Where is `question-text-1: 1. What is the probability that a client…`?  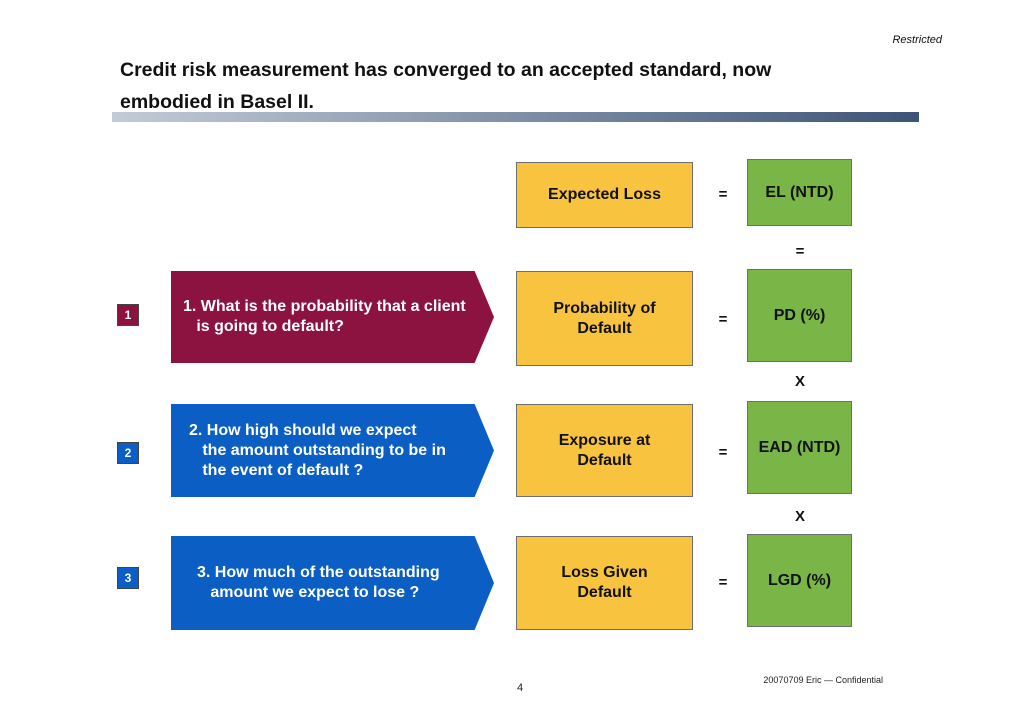
question-text-1: 1. What is the probability that a client… is located at coordinates (324, 316).